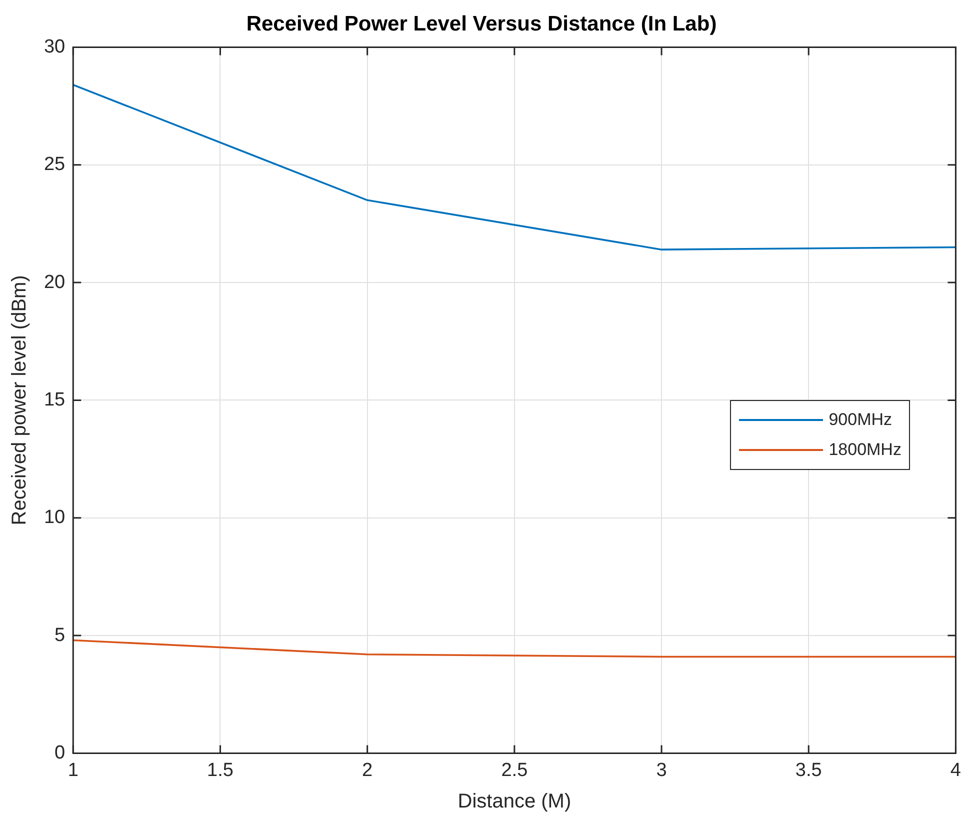  I want to click on x-tick-label: 2.5, so click(514, 770).